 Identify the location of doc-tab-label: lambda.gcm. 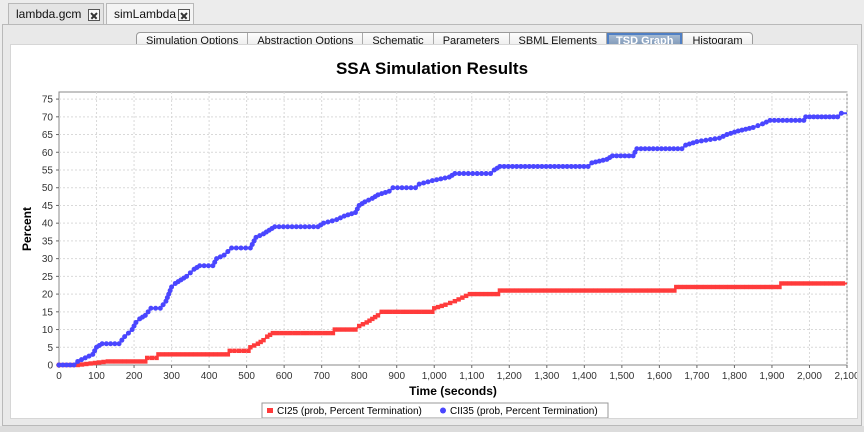
(49, 14).